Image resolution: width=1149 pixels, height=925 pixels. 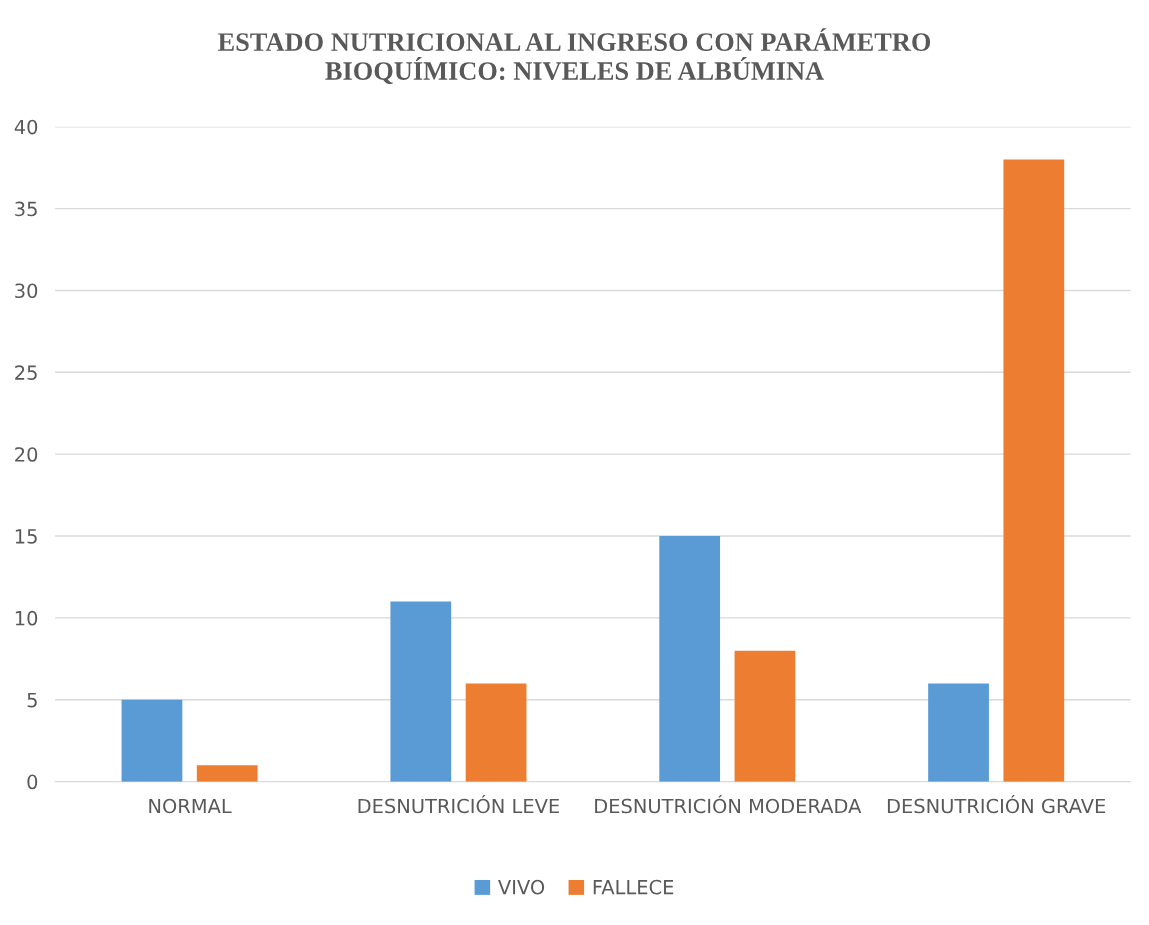 What do you see at coordinates (996, 804) in the screenshot?
I see `x-tick-label: DESNUTRICIÓN GRAVE` at bounding box center [996, 804].